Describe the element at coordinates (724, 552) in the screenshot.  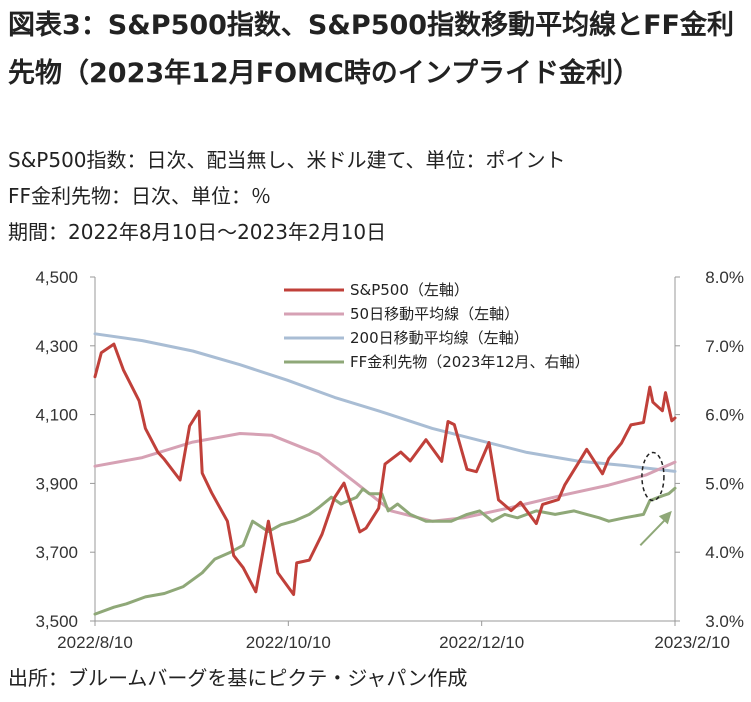
I see `y-right-tick-label: 4.0%` at that location.